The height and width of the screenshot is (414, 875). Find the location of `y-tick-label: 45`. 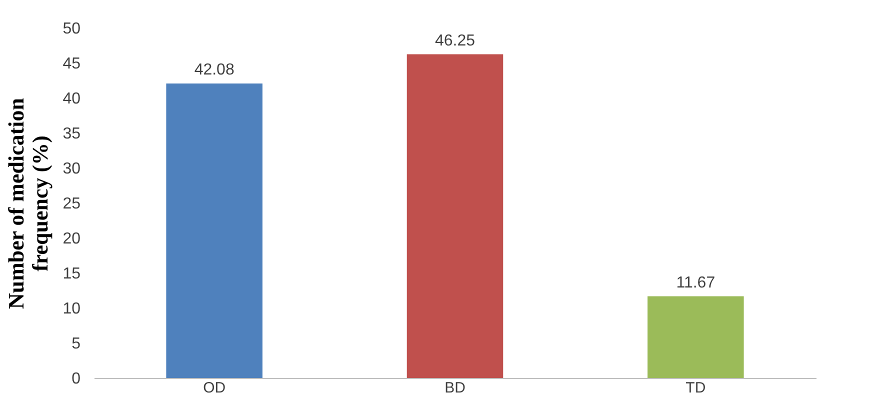

y-tick-label: 45 is located at coordinates (71, 64).